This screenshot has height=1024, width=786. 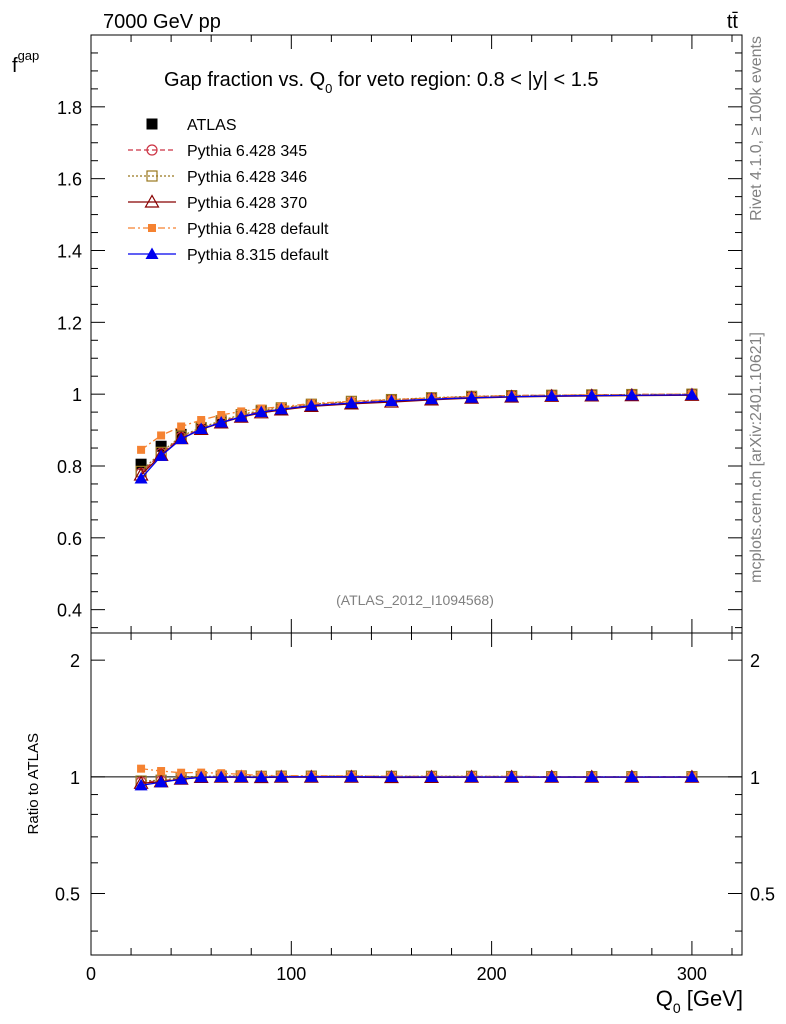 What do you see at coordinates (733, 22) in the screenshot?
I see `process-label: tt̄` at bounding box center [733, 22].